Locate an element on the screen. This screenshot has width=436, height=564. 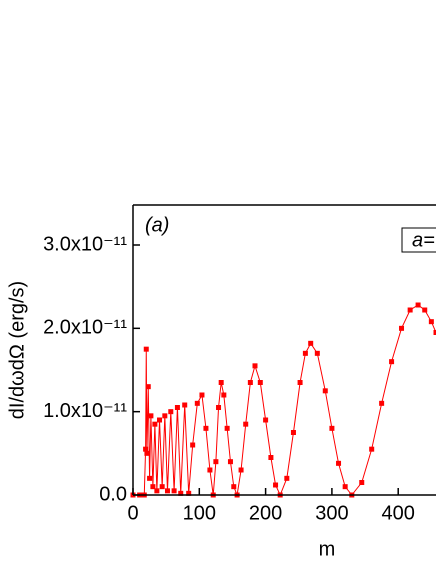
x-tick-label: 300 is located at coordinates (331, 513).